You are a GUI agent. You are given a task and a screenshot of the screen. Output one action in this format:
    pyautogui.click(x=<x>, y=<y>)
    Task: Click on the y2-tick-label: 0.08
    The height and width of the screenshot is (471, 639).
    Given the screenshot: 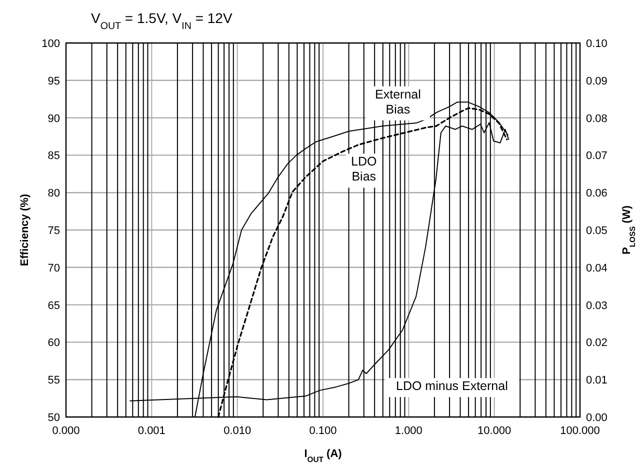 What is the action you would take?
    pyautogui.click(x=597, y=118)
    